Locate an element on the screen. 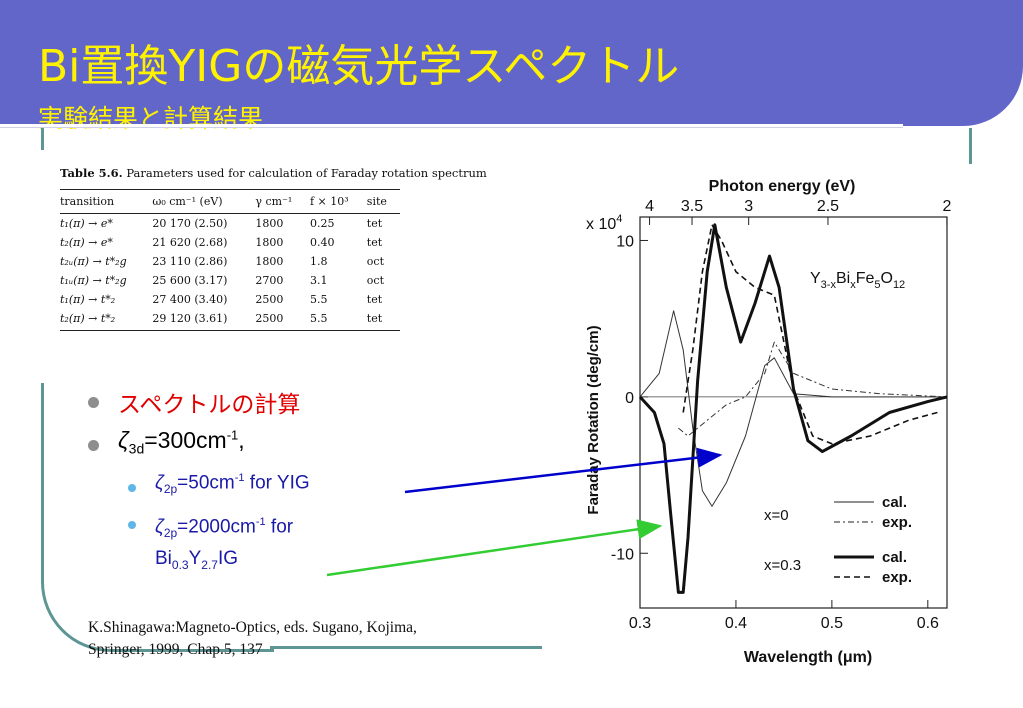 The height and width of the screenshot is (708, 1023). top-tick-group: 4 3.5 3 2.5 2 is located at coordinates (798, 211).